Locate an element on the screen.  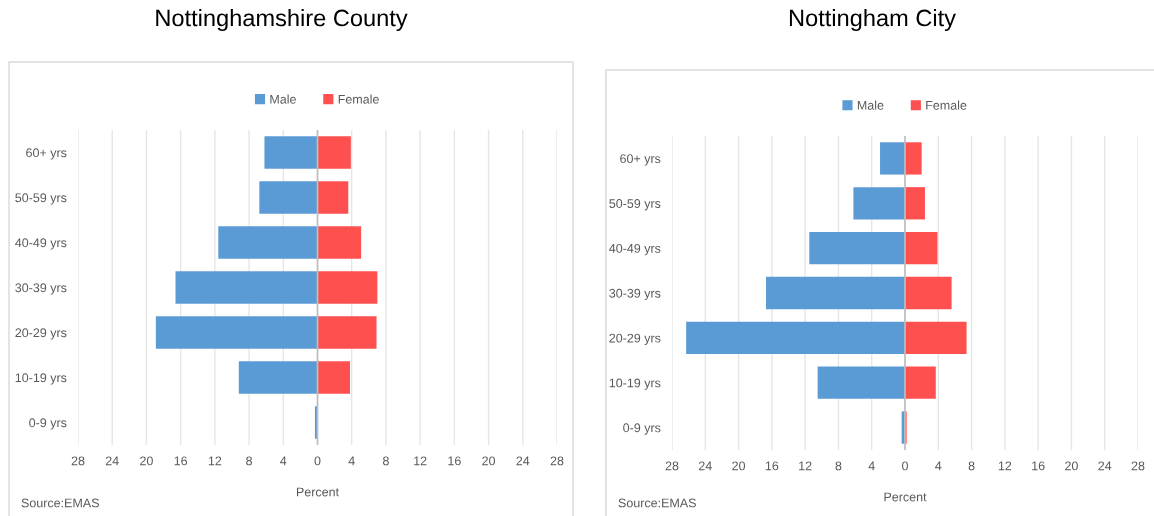
chart-title: Nottinghamshire County is located at coordinates (282, 20).